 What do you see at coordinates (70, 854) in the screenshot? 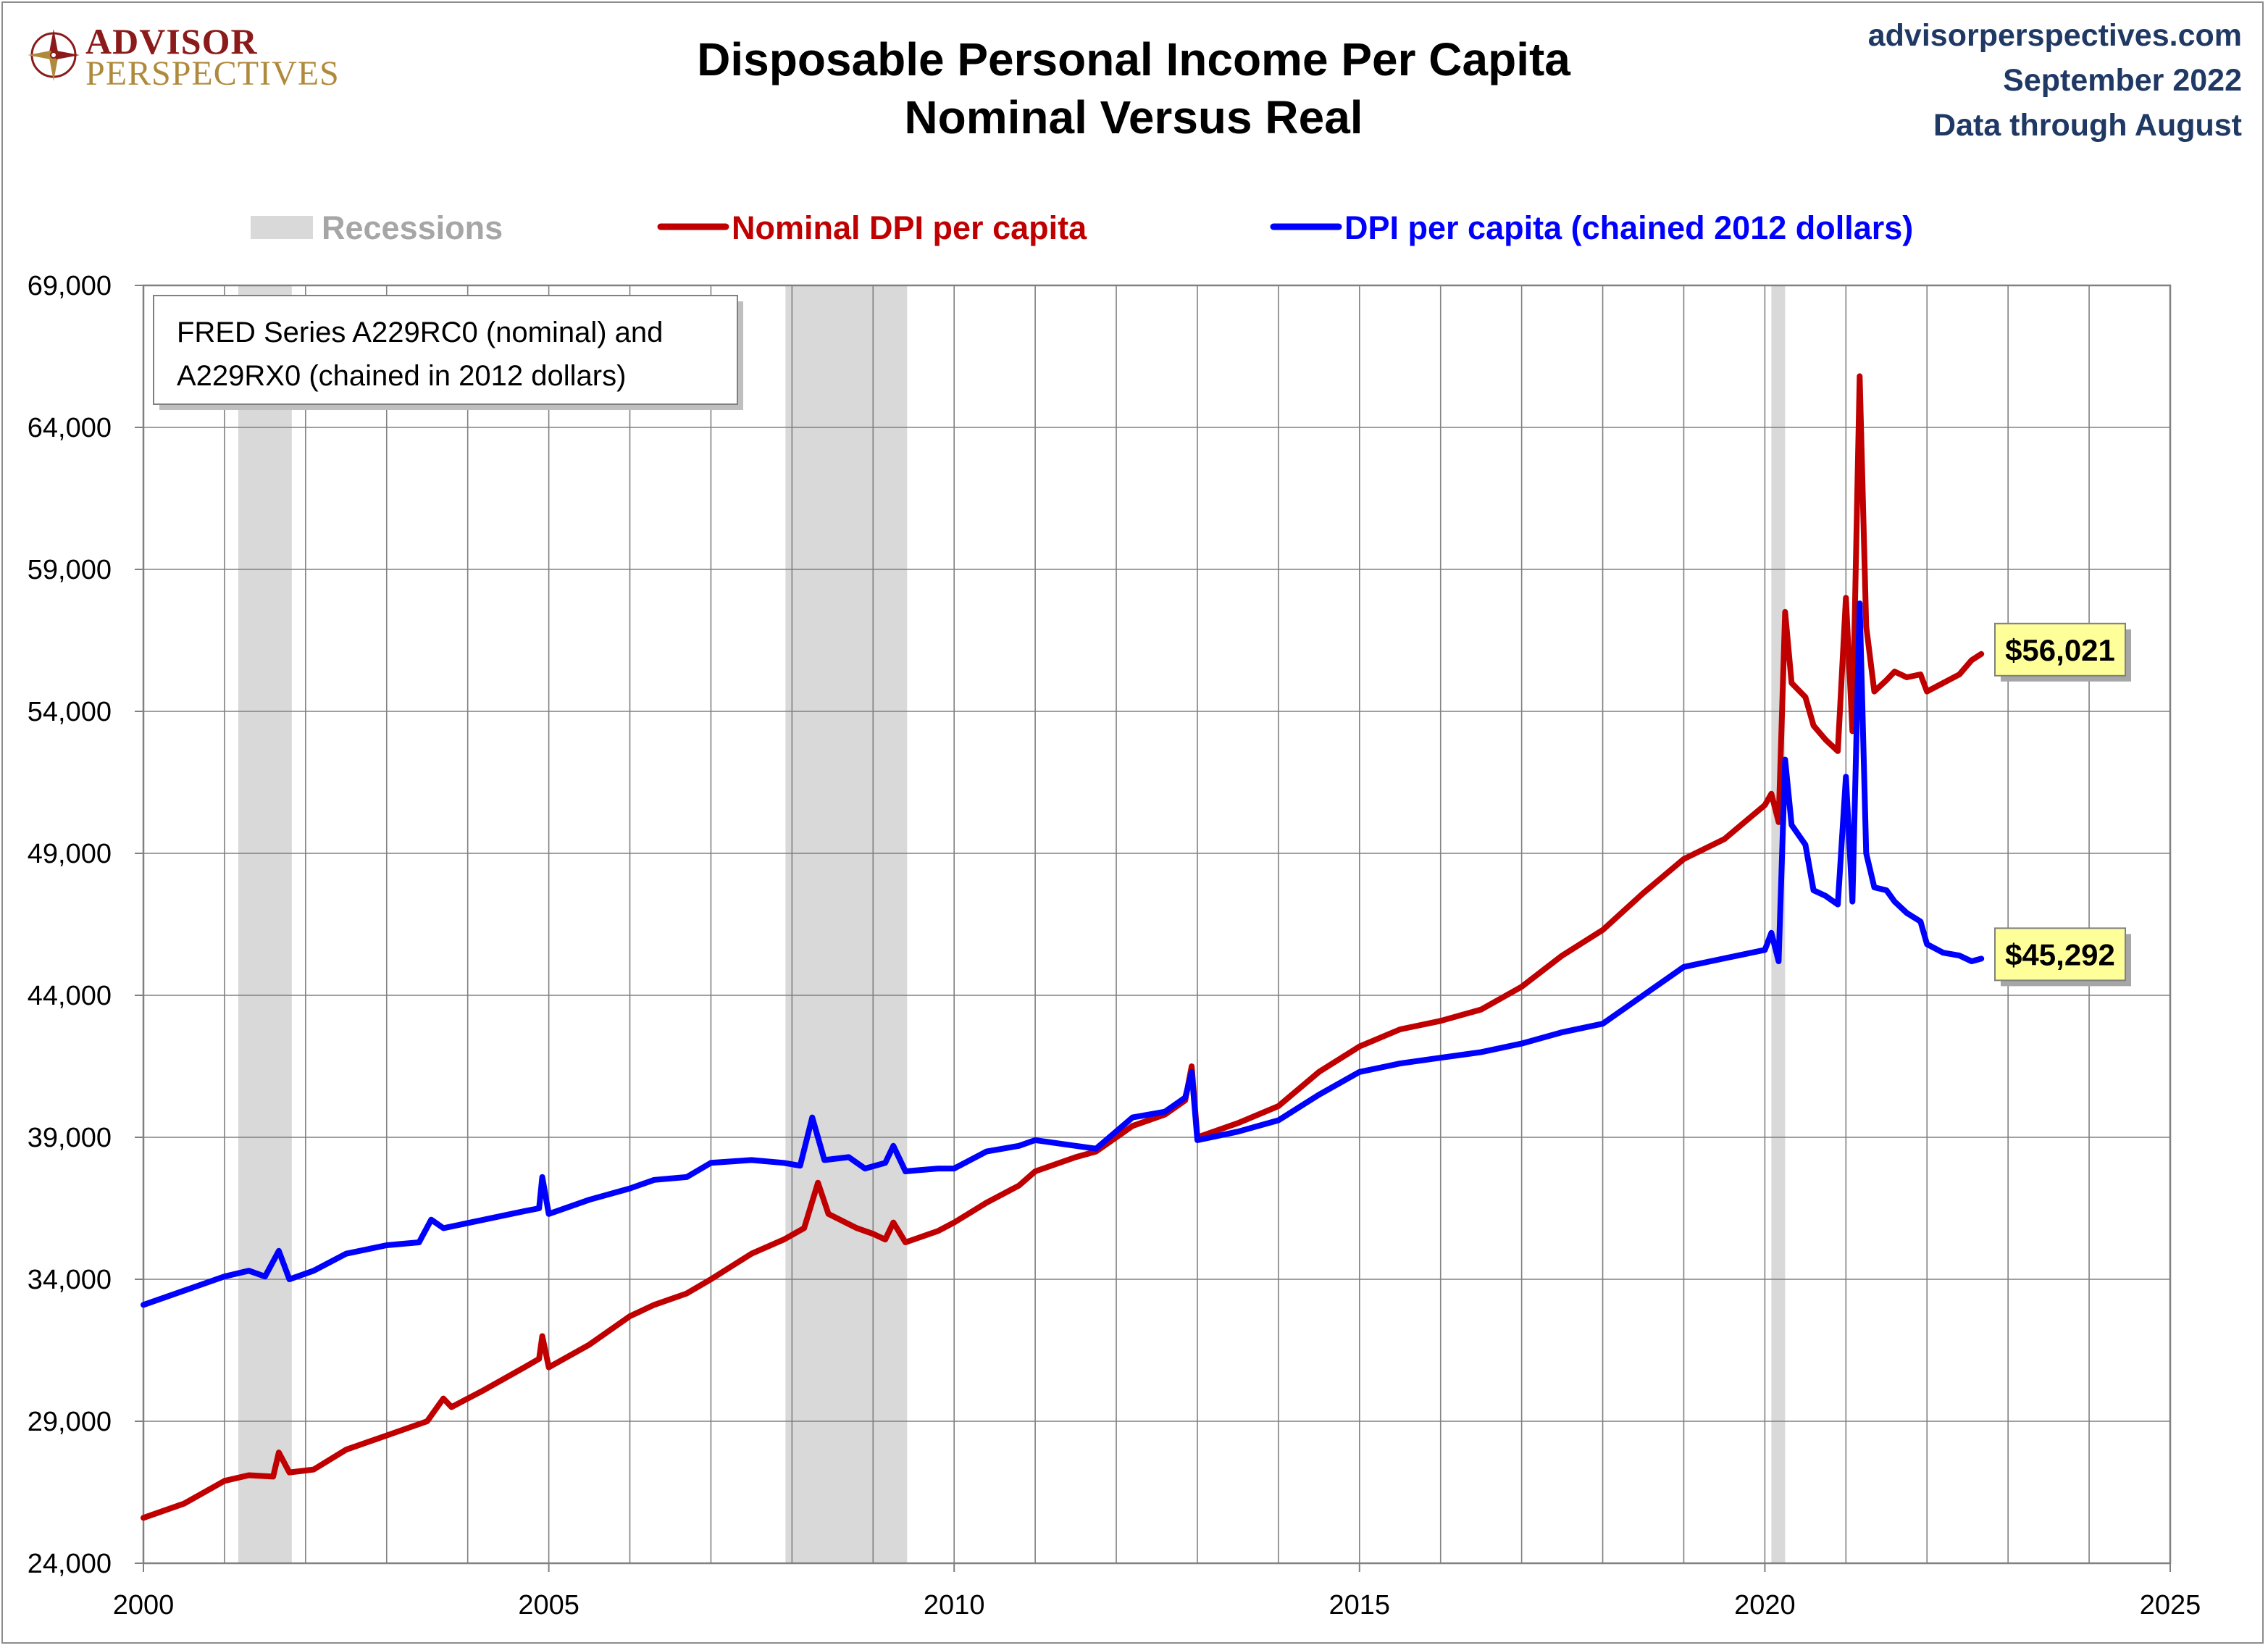
I see `y-tick-label: 49,000` at bounding box center [70, 854].